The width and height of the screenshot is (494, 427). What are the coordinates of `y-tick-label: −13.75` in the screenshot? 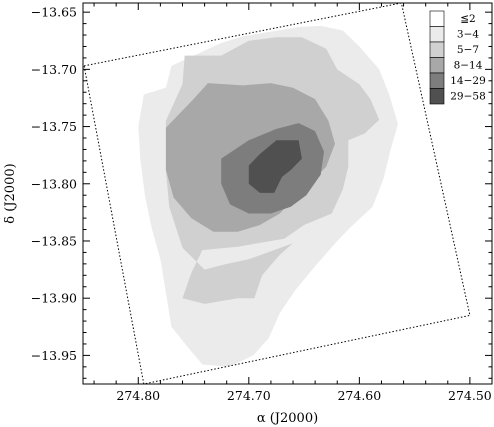 It's located at (54, 126).